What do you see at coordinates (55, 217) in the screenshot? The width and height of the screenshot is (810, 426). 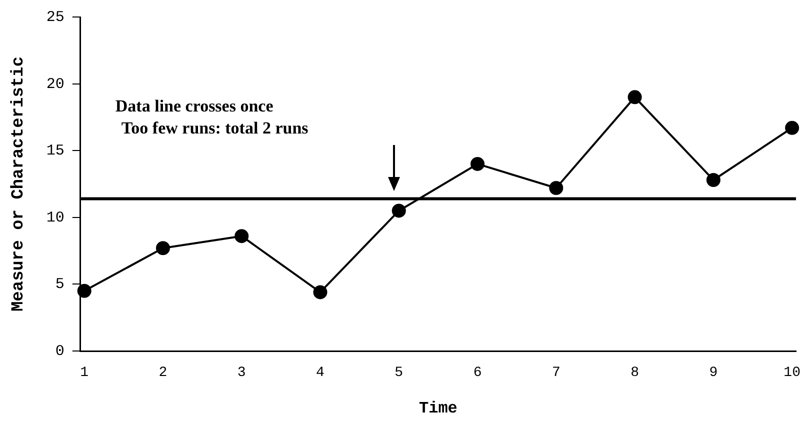 I see `y-tick-label: 10` at bounding box center [55, 217].